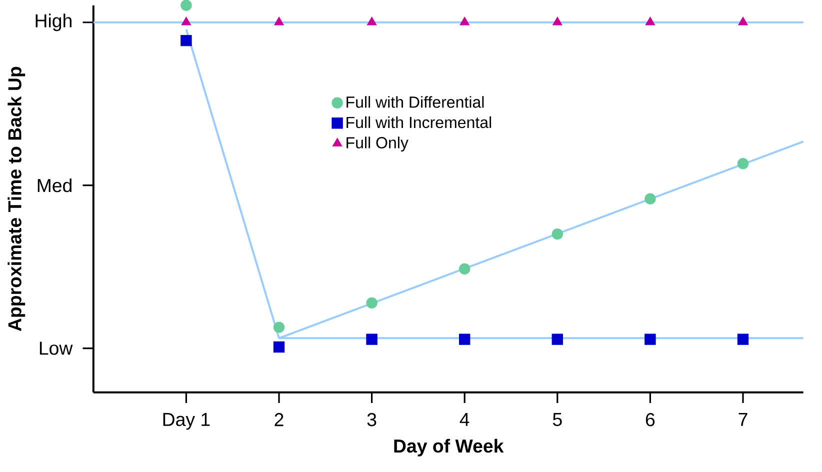  I want to click on text: Low, so click(56, 348).